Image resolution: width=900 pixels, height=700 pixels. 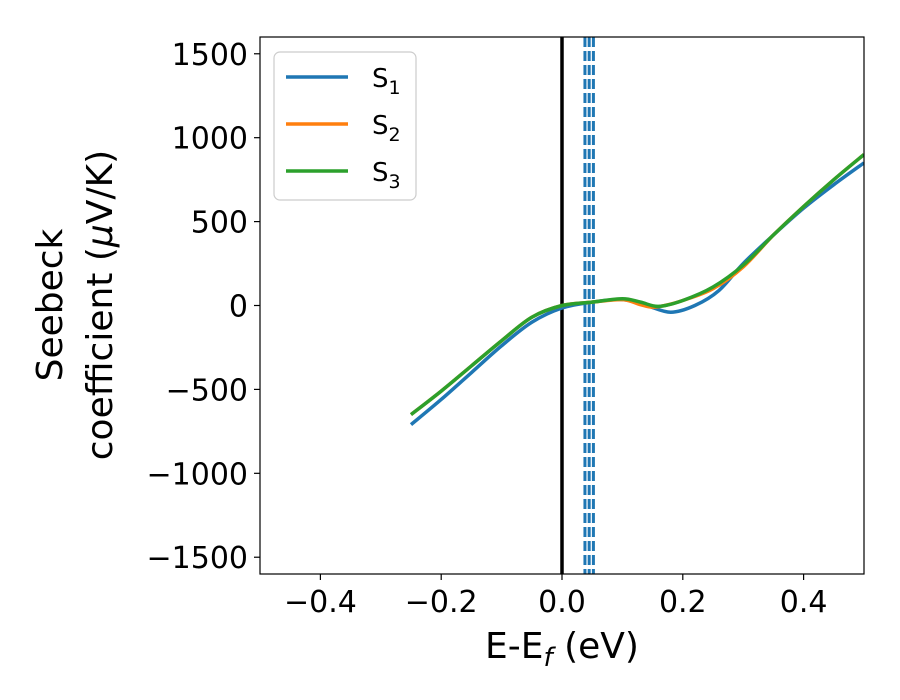 I want to click on x-tick-label: 0.2, so click(x=683, y=602).